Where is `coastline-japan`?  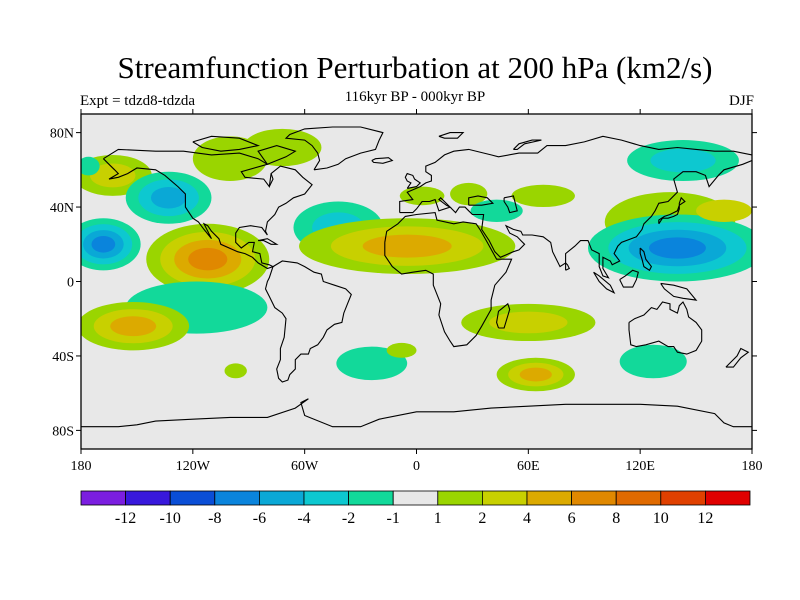 coastline-japan is located at coordinates (672, 210).